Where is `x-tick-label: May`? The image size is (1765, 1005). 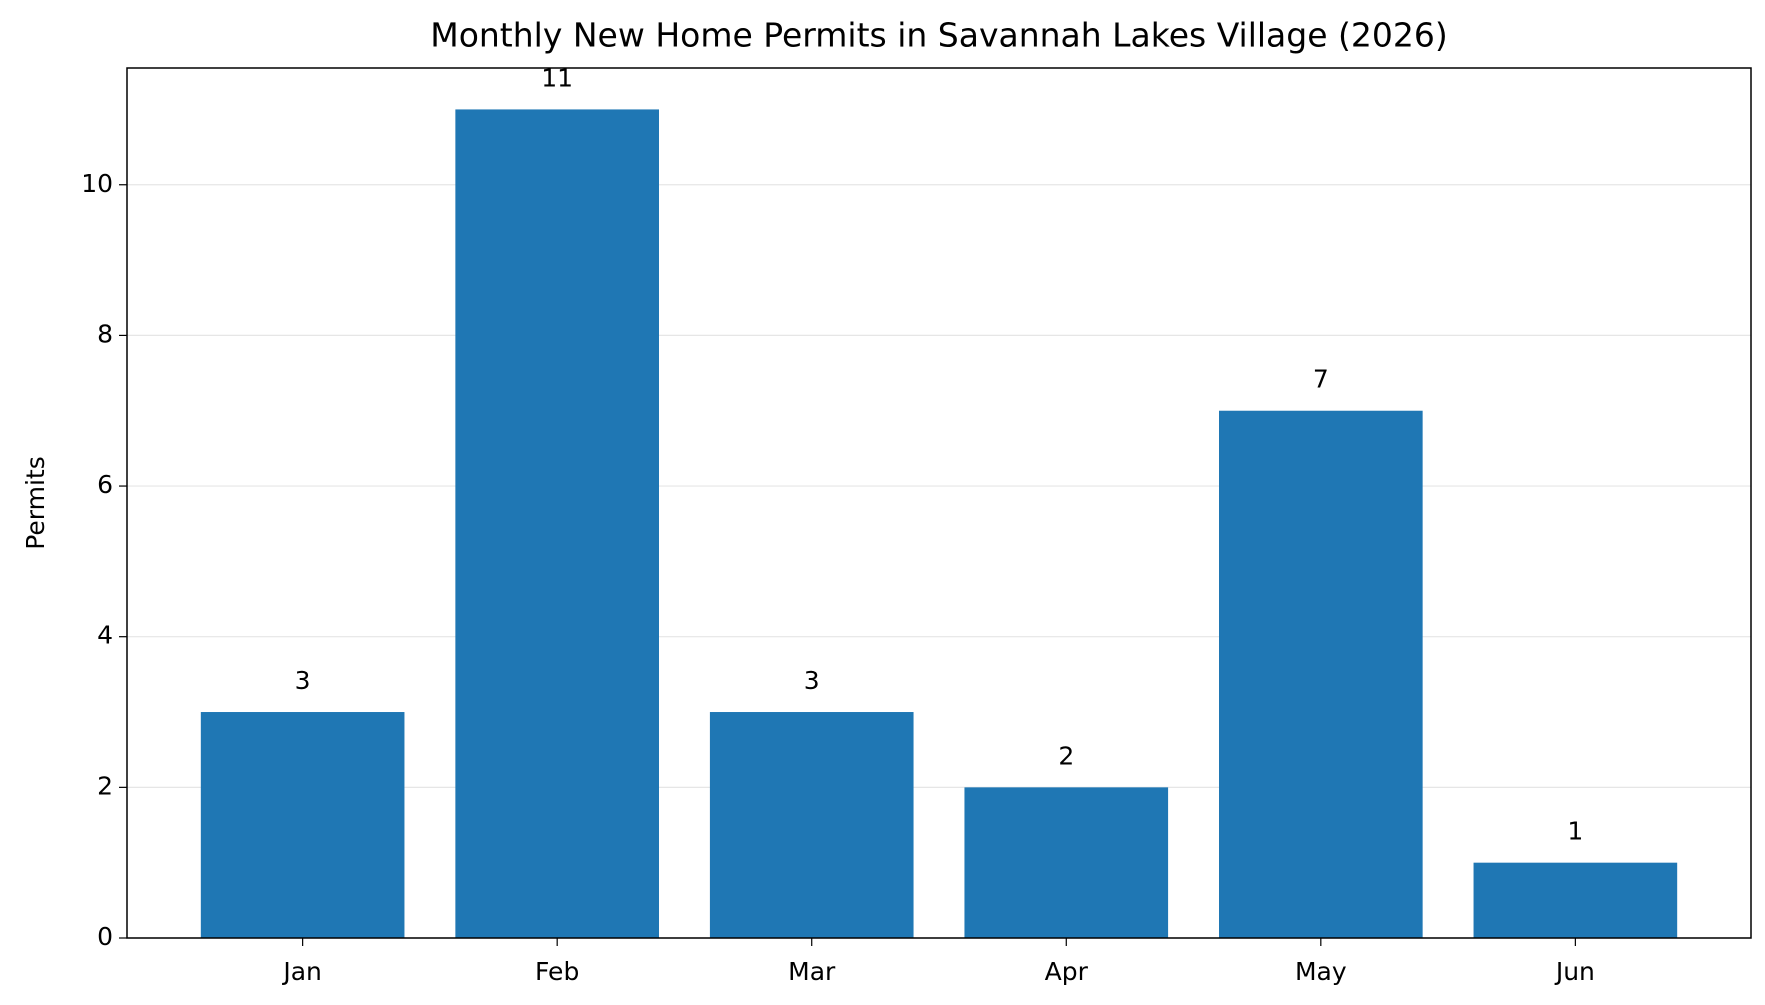 x-tick-label: May is located at coordinates (1321, 971).